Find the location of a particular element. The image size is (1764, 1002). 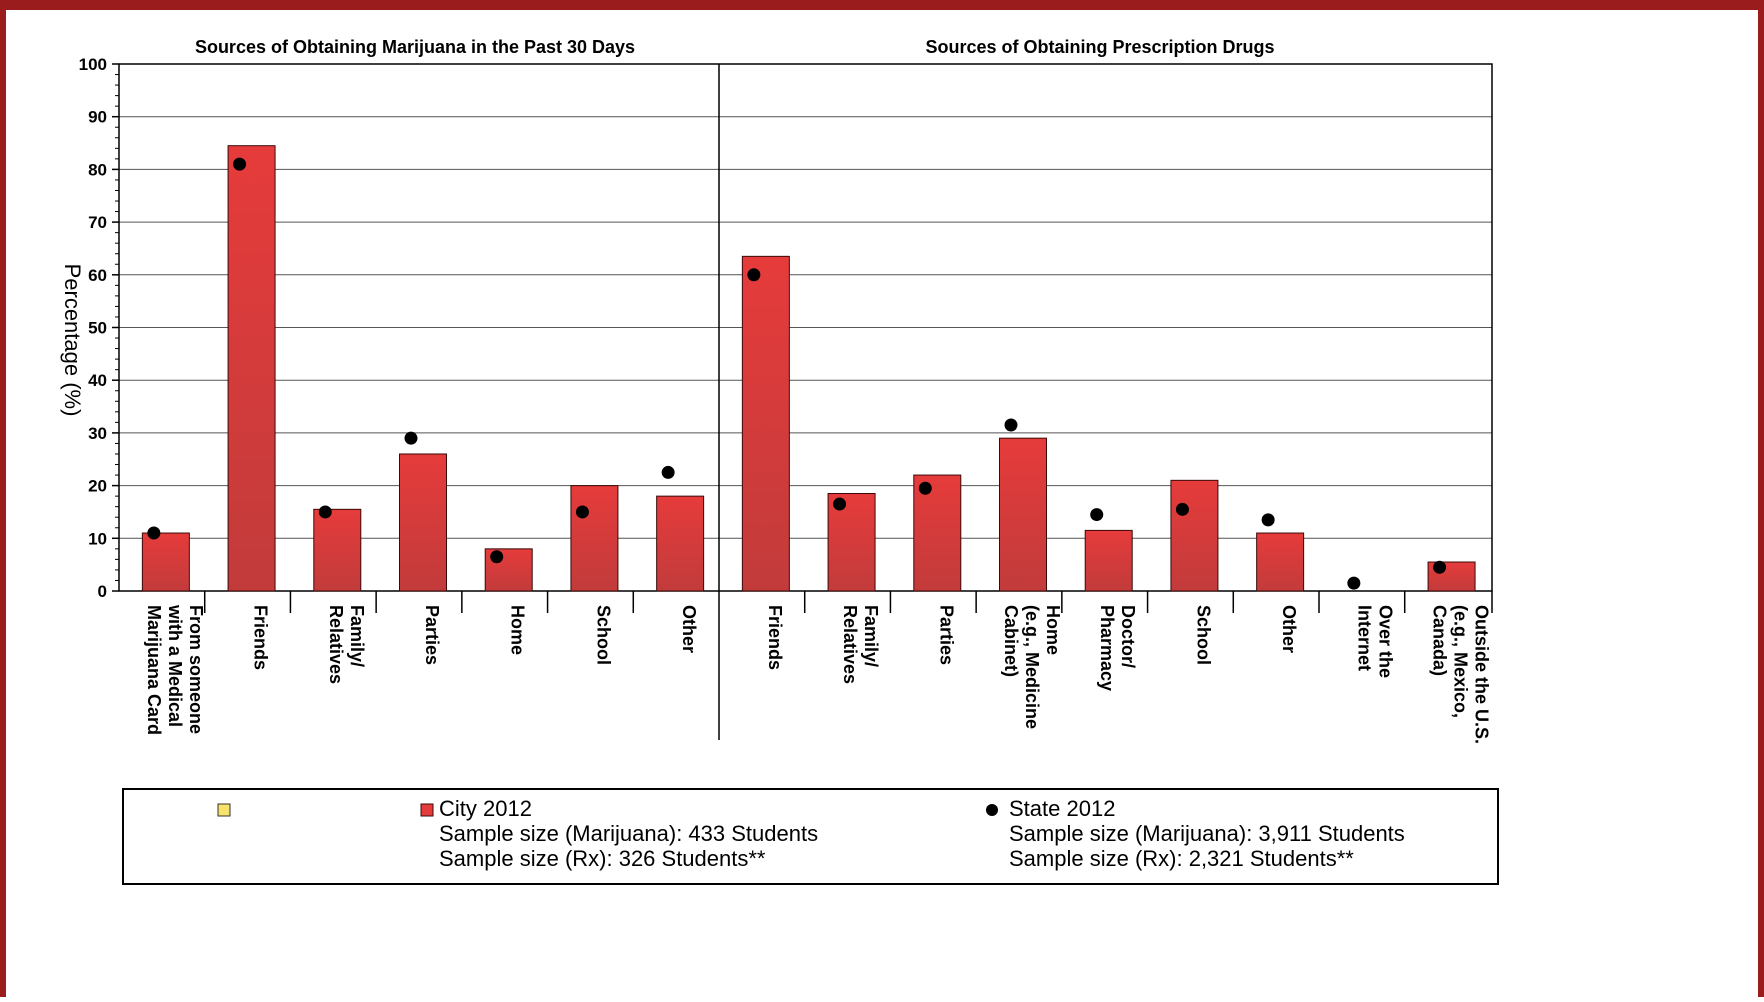

legend-state-sample-marijuana: Sample size (Marijuana): 3,911 Students is located at coordinates (1207, 833).